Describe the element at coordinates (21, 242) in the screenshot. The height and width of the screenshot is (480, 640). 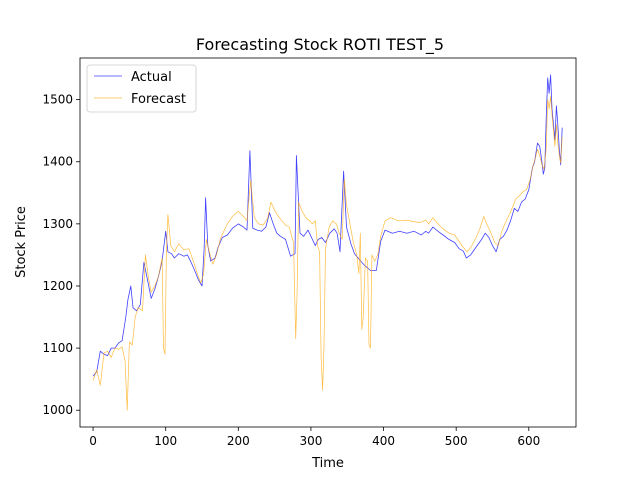
I see `y-axis-label: Stock Price` at that location.